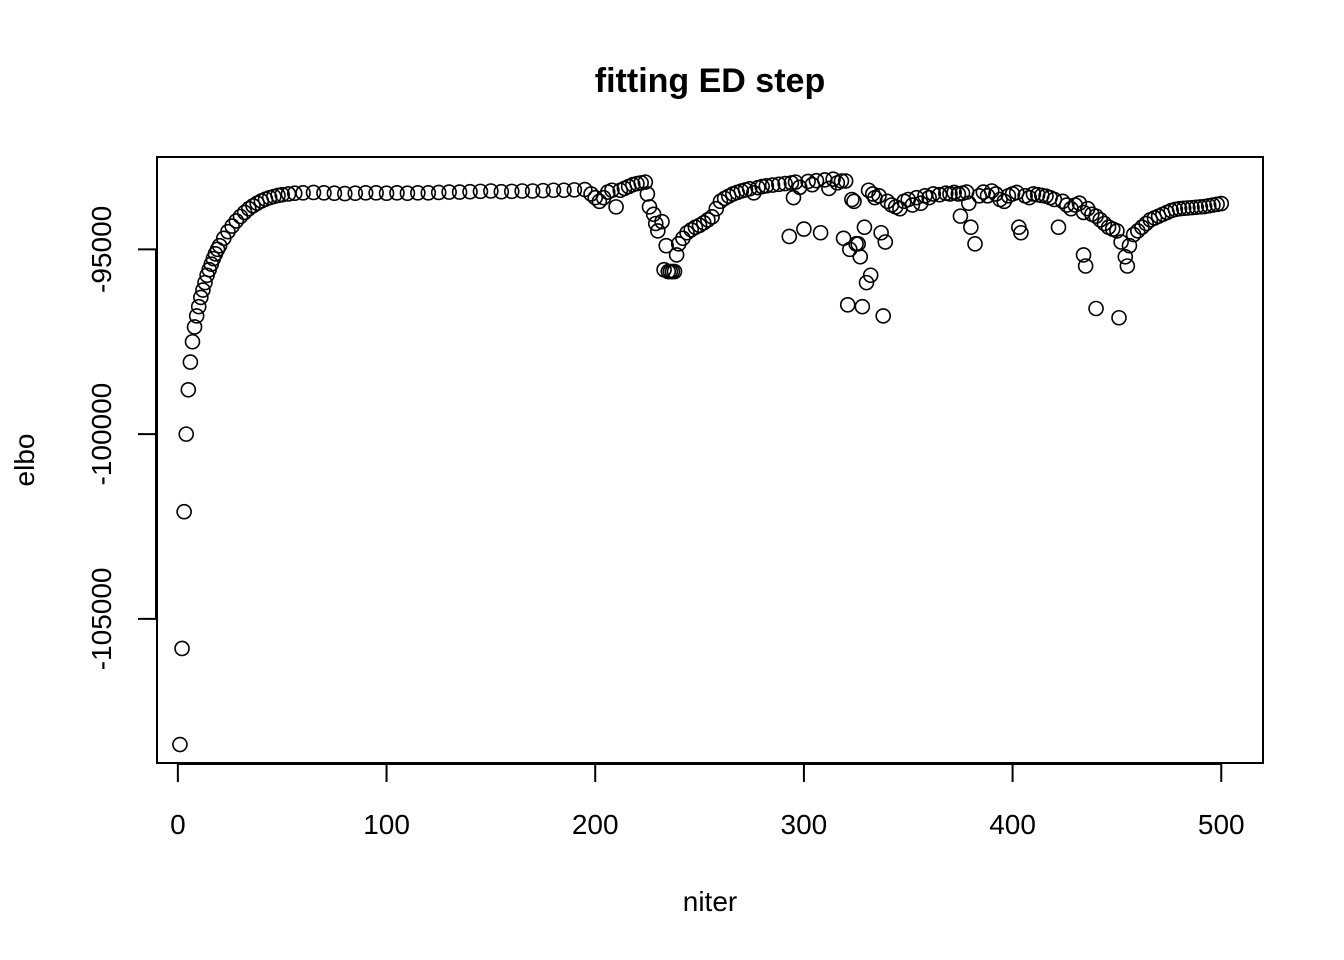 The width and height of the screenshot is (1344, 960). What do you see at coordinates (1221, 824) in the screenshot?
I see `x-tick-label: 500` at bounding box center [1221, 824].